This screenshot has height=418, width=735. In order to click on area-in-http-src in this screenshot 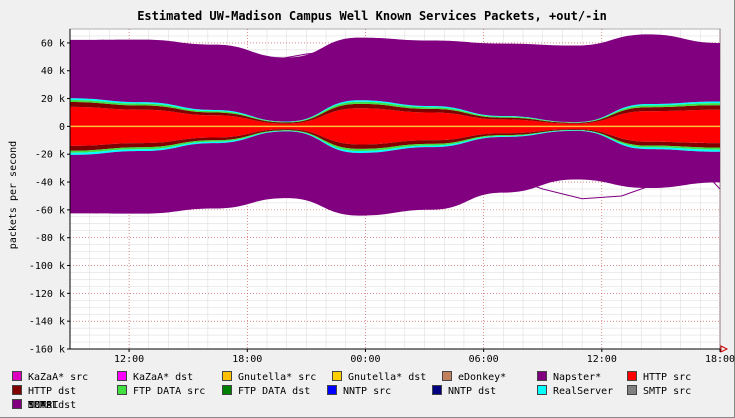, I will do `click(395, 136)`.